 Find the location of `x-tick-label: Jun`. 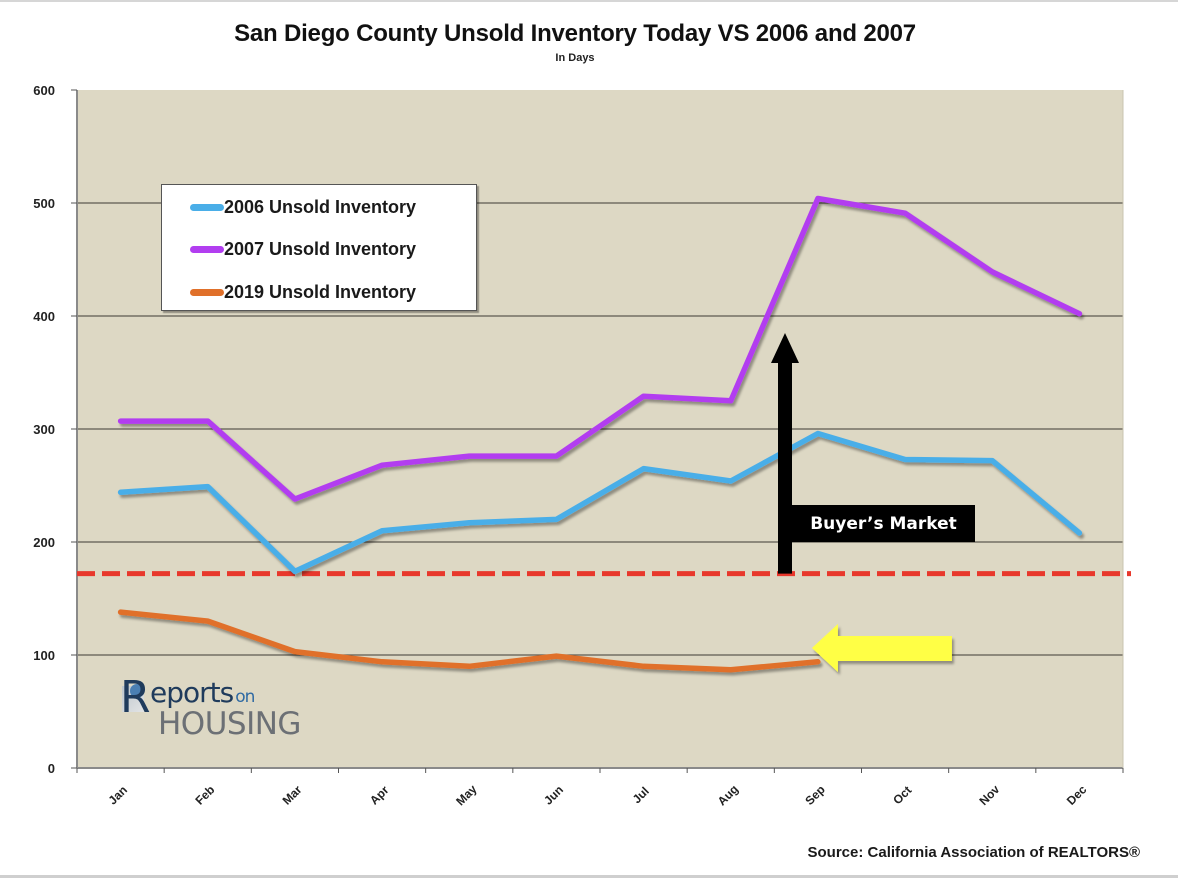

x-tick-label: Jun is located at coordinates (553, 795).